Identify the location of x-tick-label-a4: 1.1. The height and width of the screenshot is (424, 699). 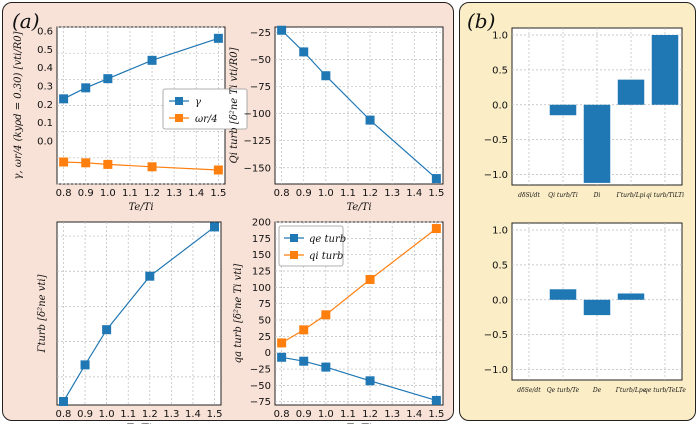
(348, 414).